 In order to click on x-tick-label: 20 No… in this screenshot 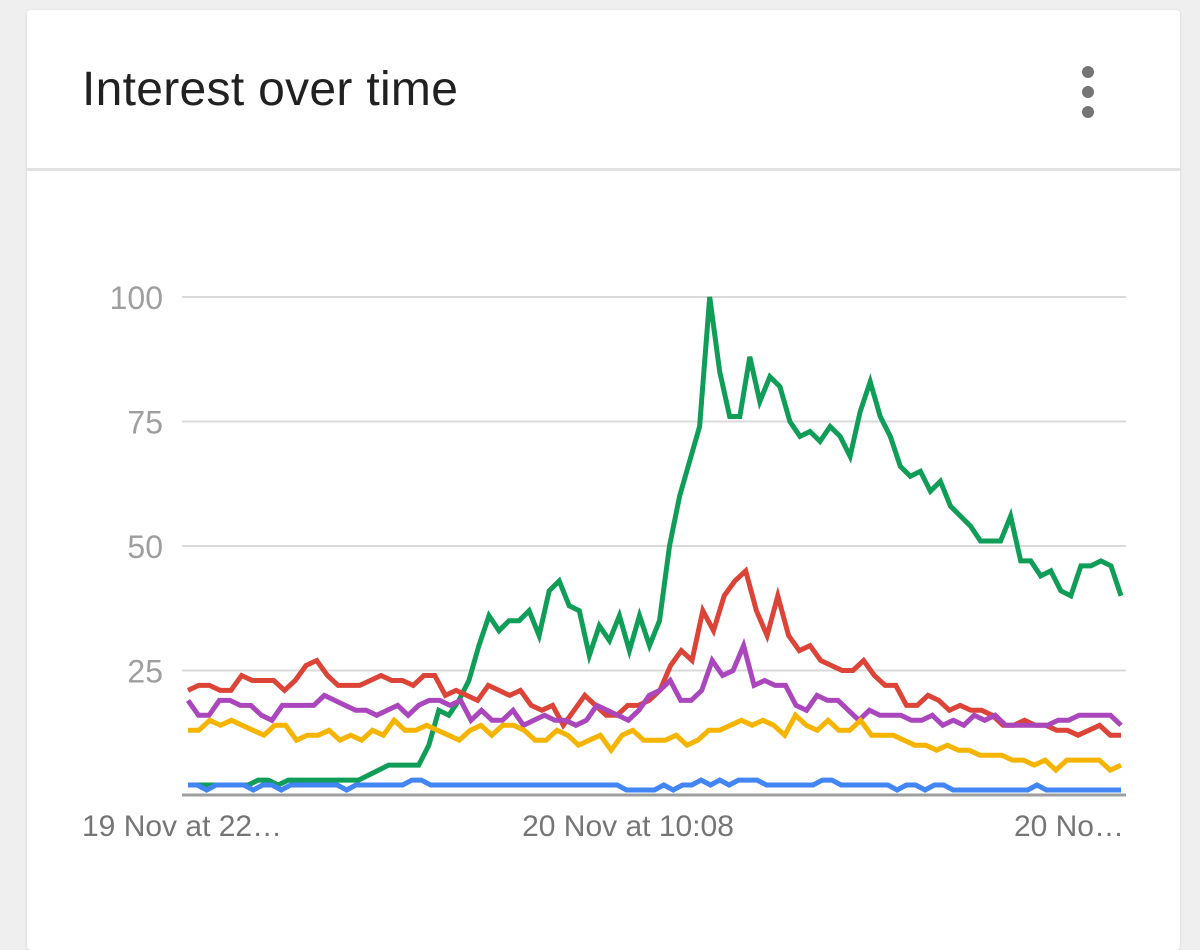, I will do `click(1069, 826)`.